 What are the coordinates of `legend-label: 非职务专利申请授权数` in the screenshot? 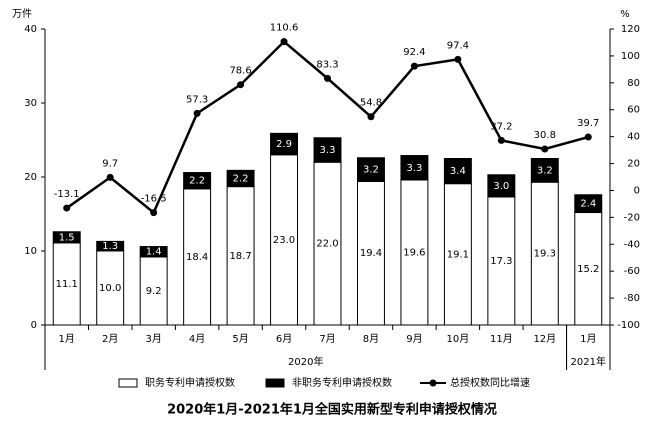 It's located at (342, 382).